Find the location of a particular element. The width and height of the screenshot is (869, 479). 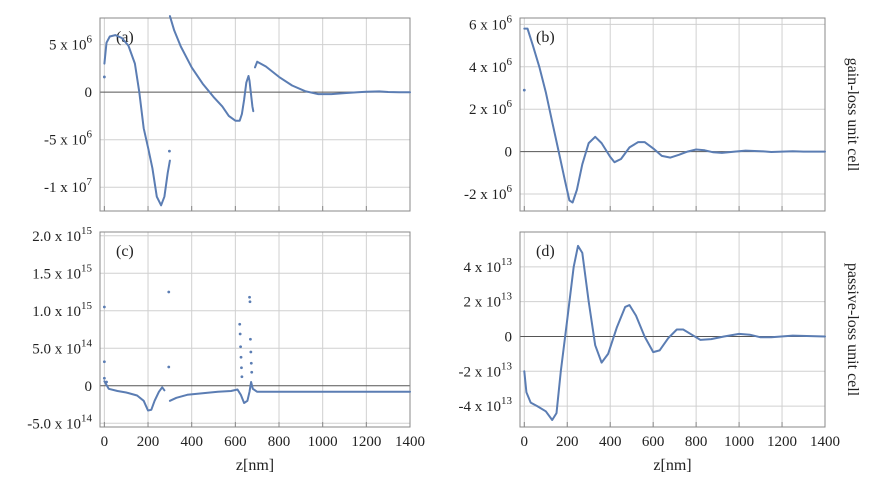

y-tick-label: 5 x 10⁶ is located at coordinates (71, 44).